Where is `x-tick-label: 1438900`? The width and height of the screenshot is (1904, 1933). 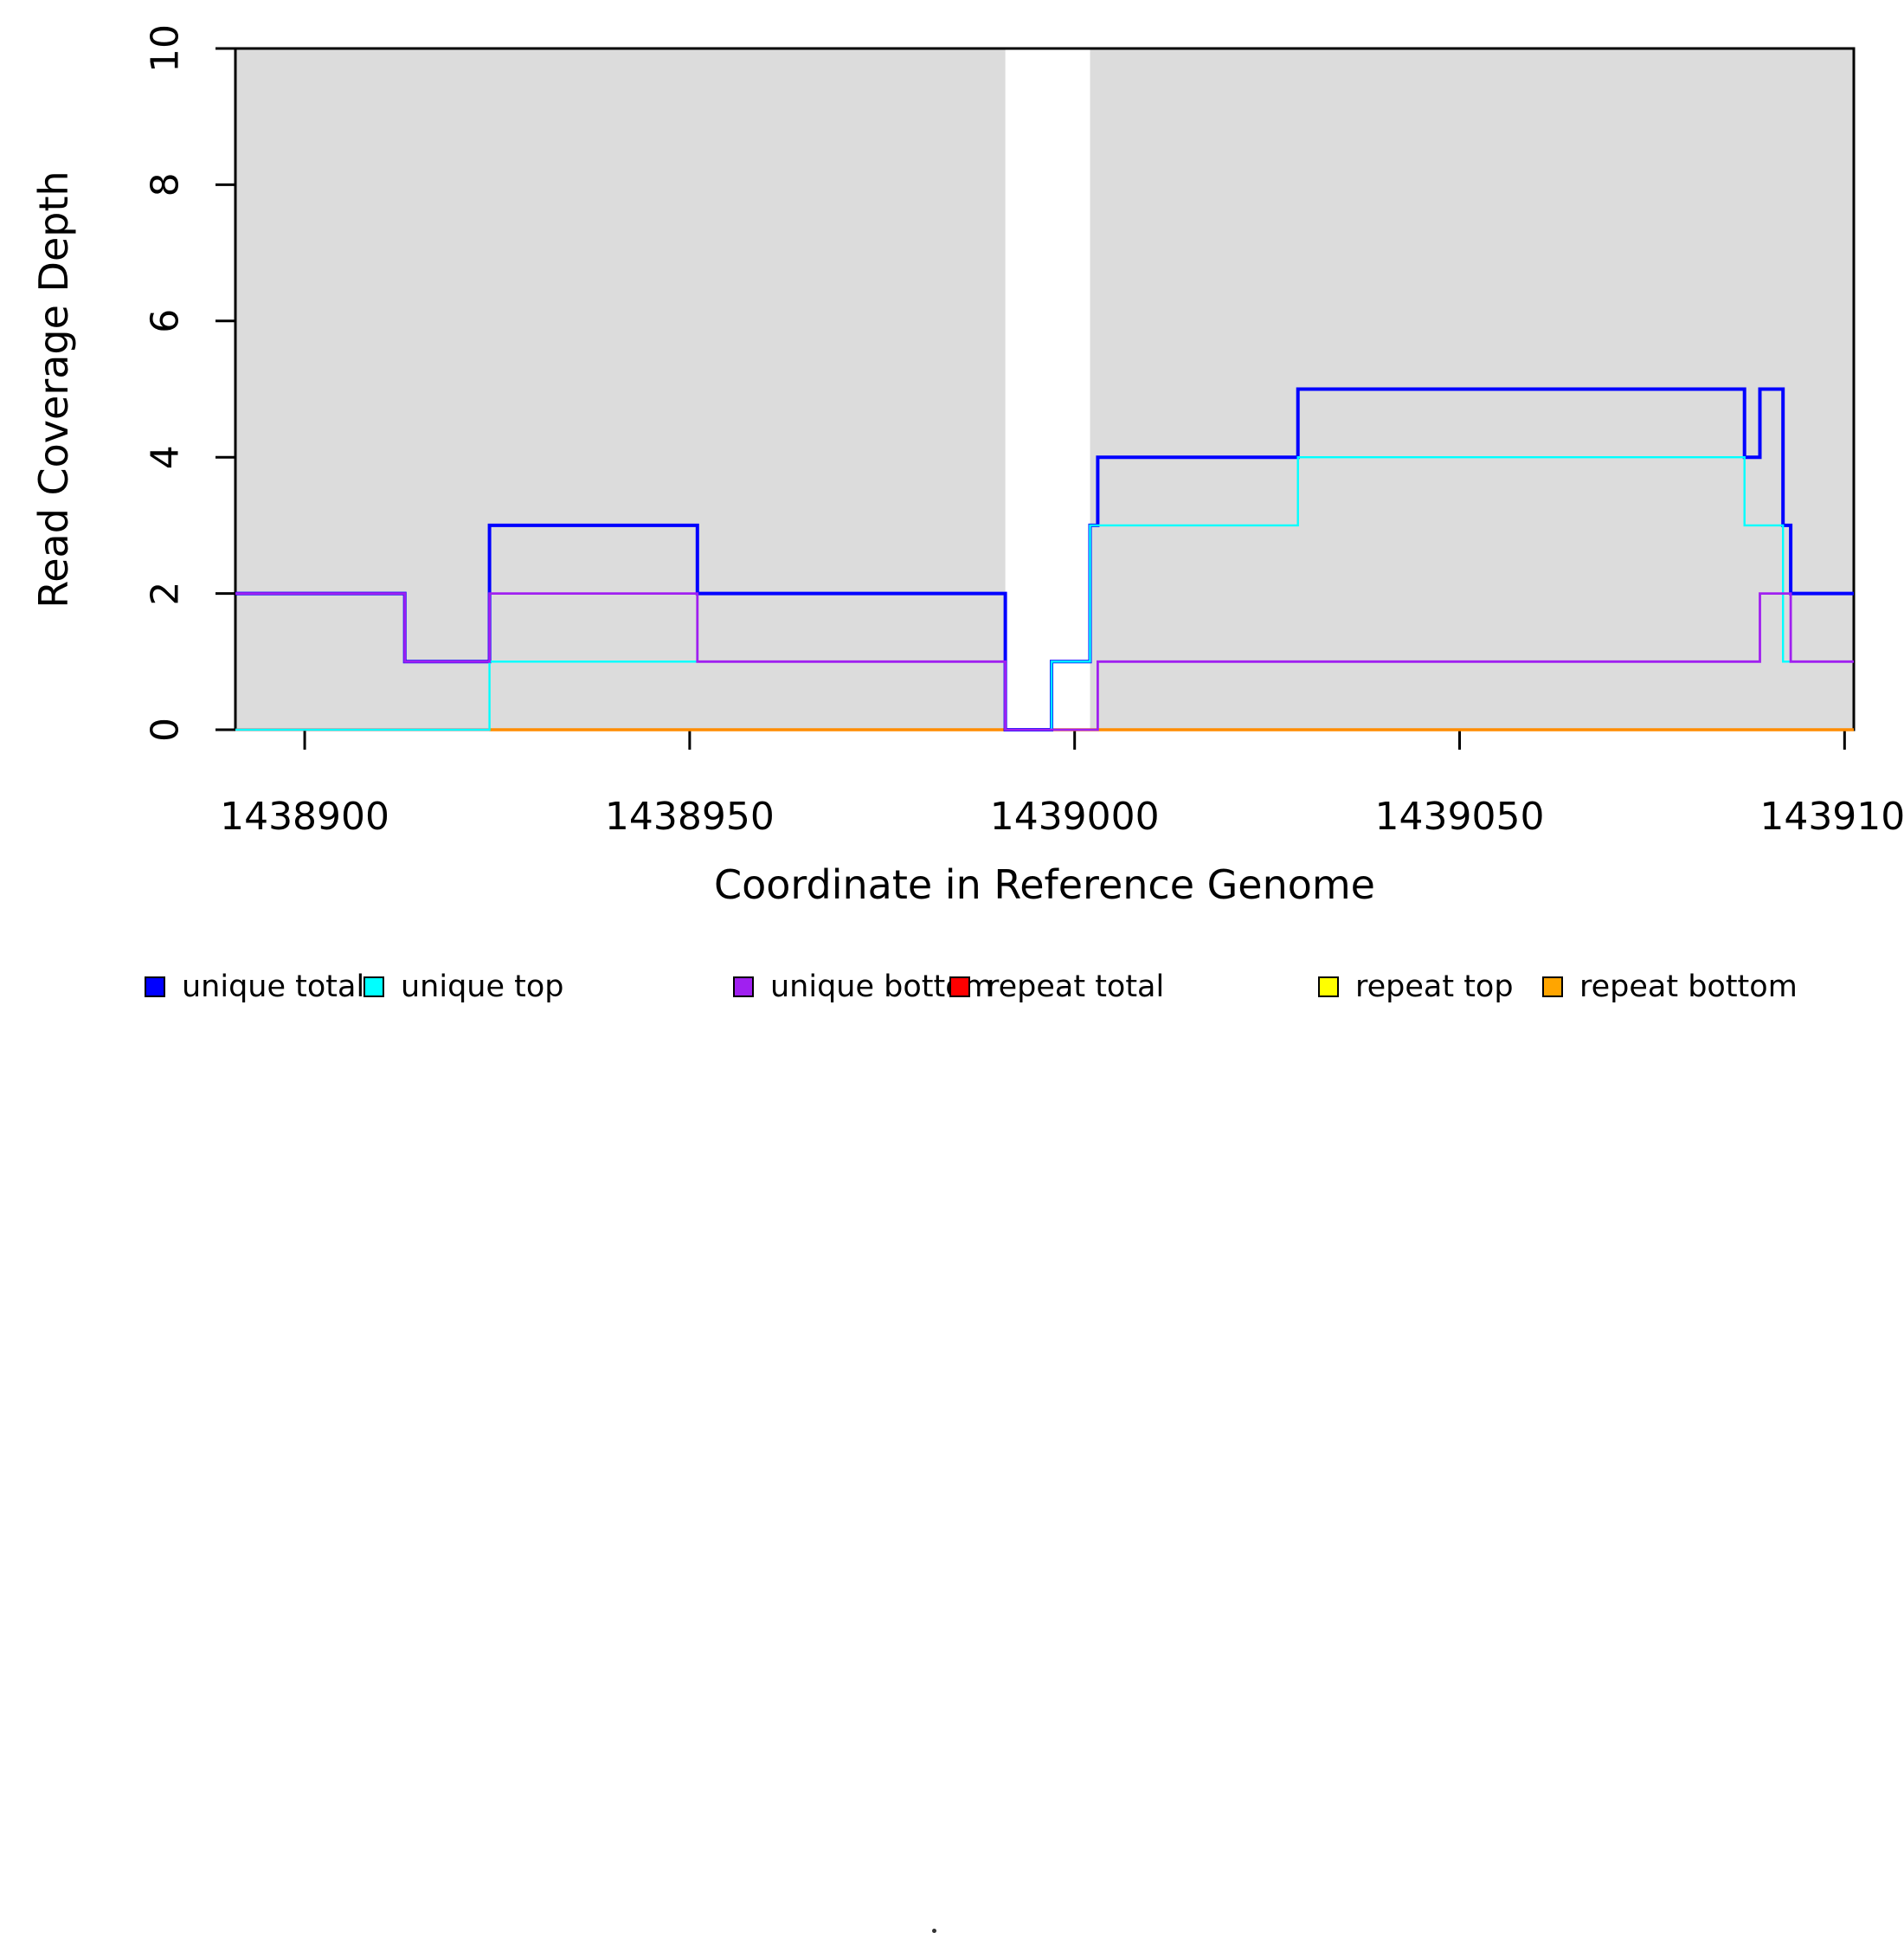
x-tick-label: 1438900 is located at coordinates (304, 817).